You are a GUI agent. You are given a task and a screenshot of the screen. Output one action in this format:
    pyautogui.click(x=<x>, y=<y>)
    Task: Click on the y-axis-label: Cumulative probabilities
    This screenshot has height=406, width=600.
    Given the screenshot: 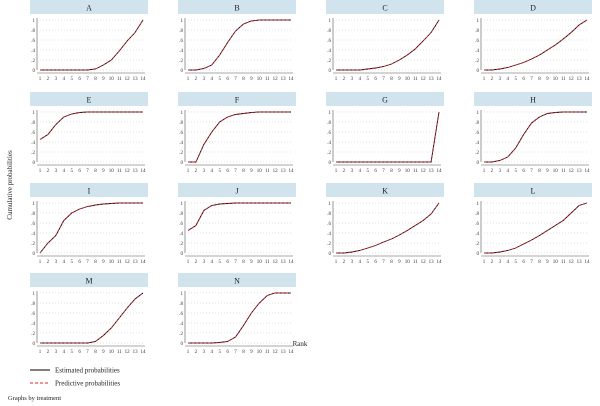 What is the action you would take?
    pyautogui.click(x=10, y=185)
    